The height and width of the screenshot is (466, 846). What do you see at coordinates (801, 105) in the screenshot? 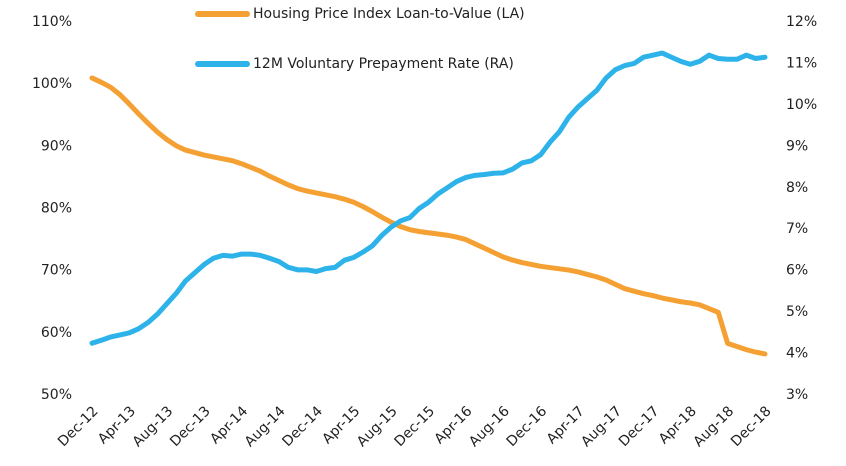
I see `y2-tick-label: 10%` at bounding box center [801, 105].